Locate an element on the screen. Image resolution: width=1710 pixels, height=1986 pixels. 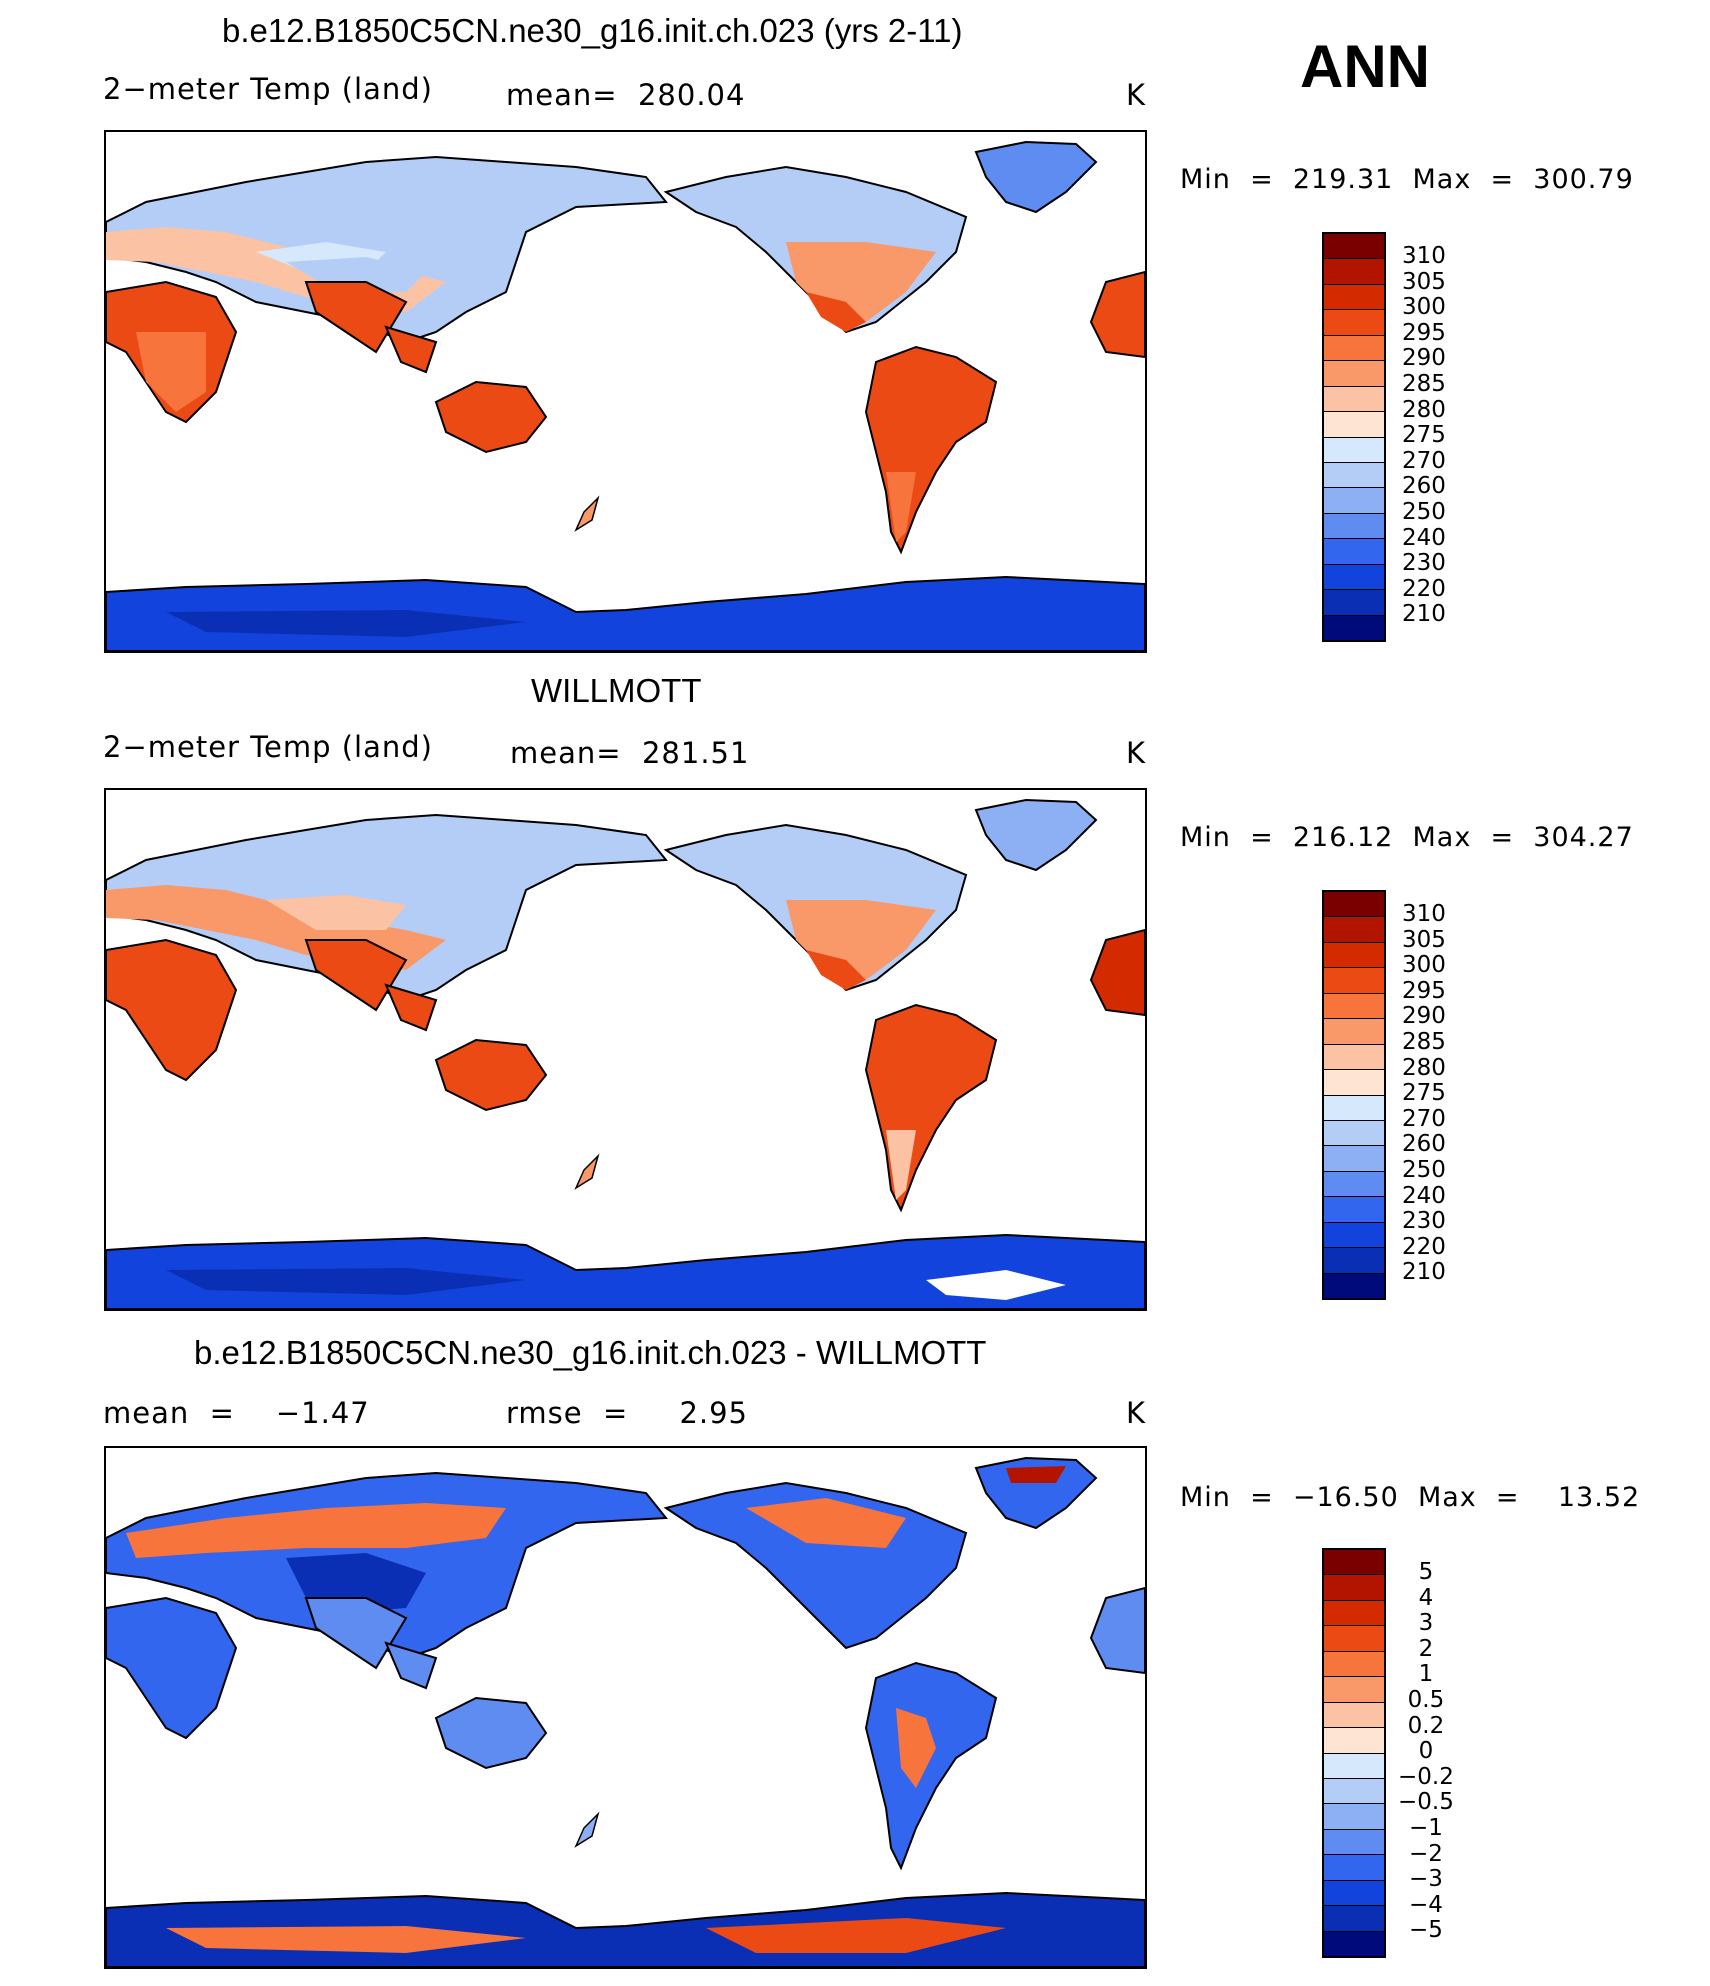
colorbar-tick-label: 300 is located at coordinates (1424, 307).